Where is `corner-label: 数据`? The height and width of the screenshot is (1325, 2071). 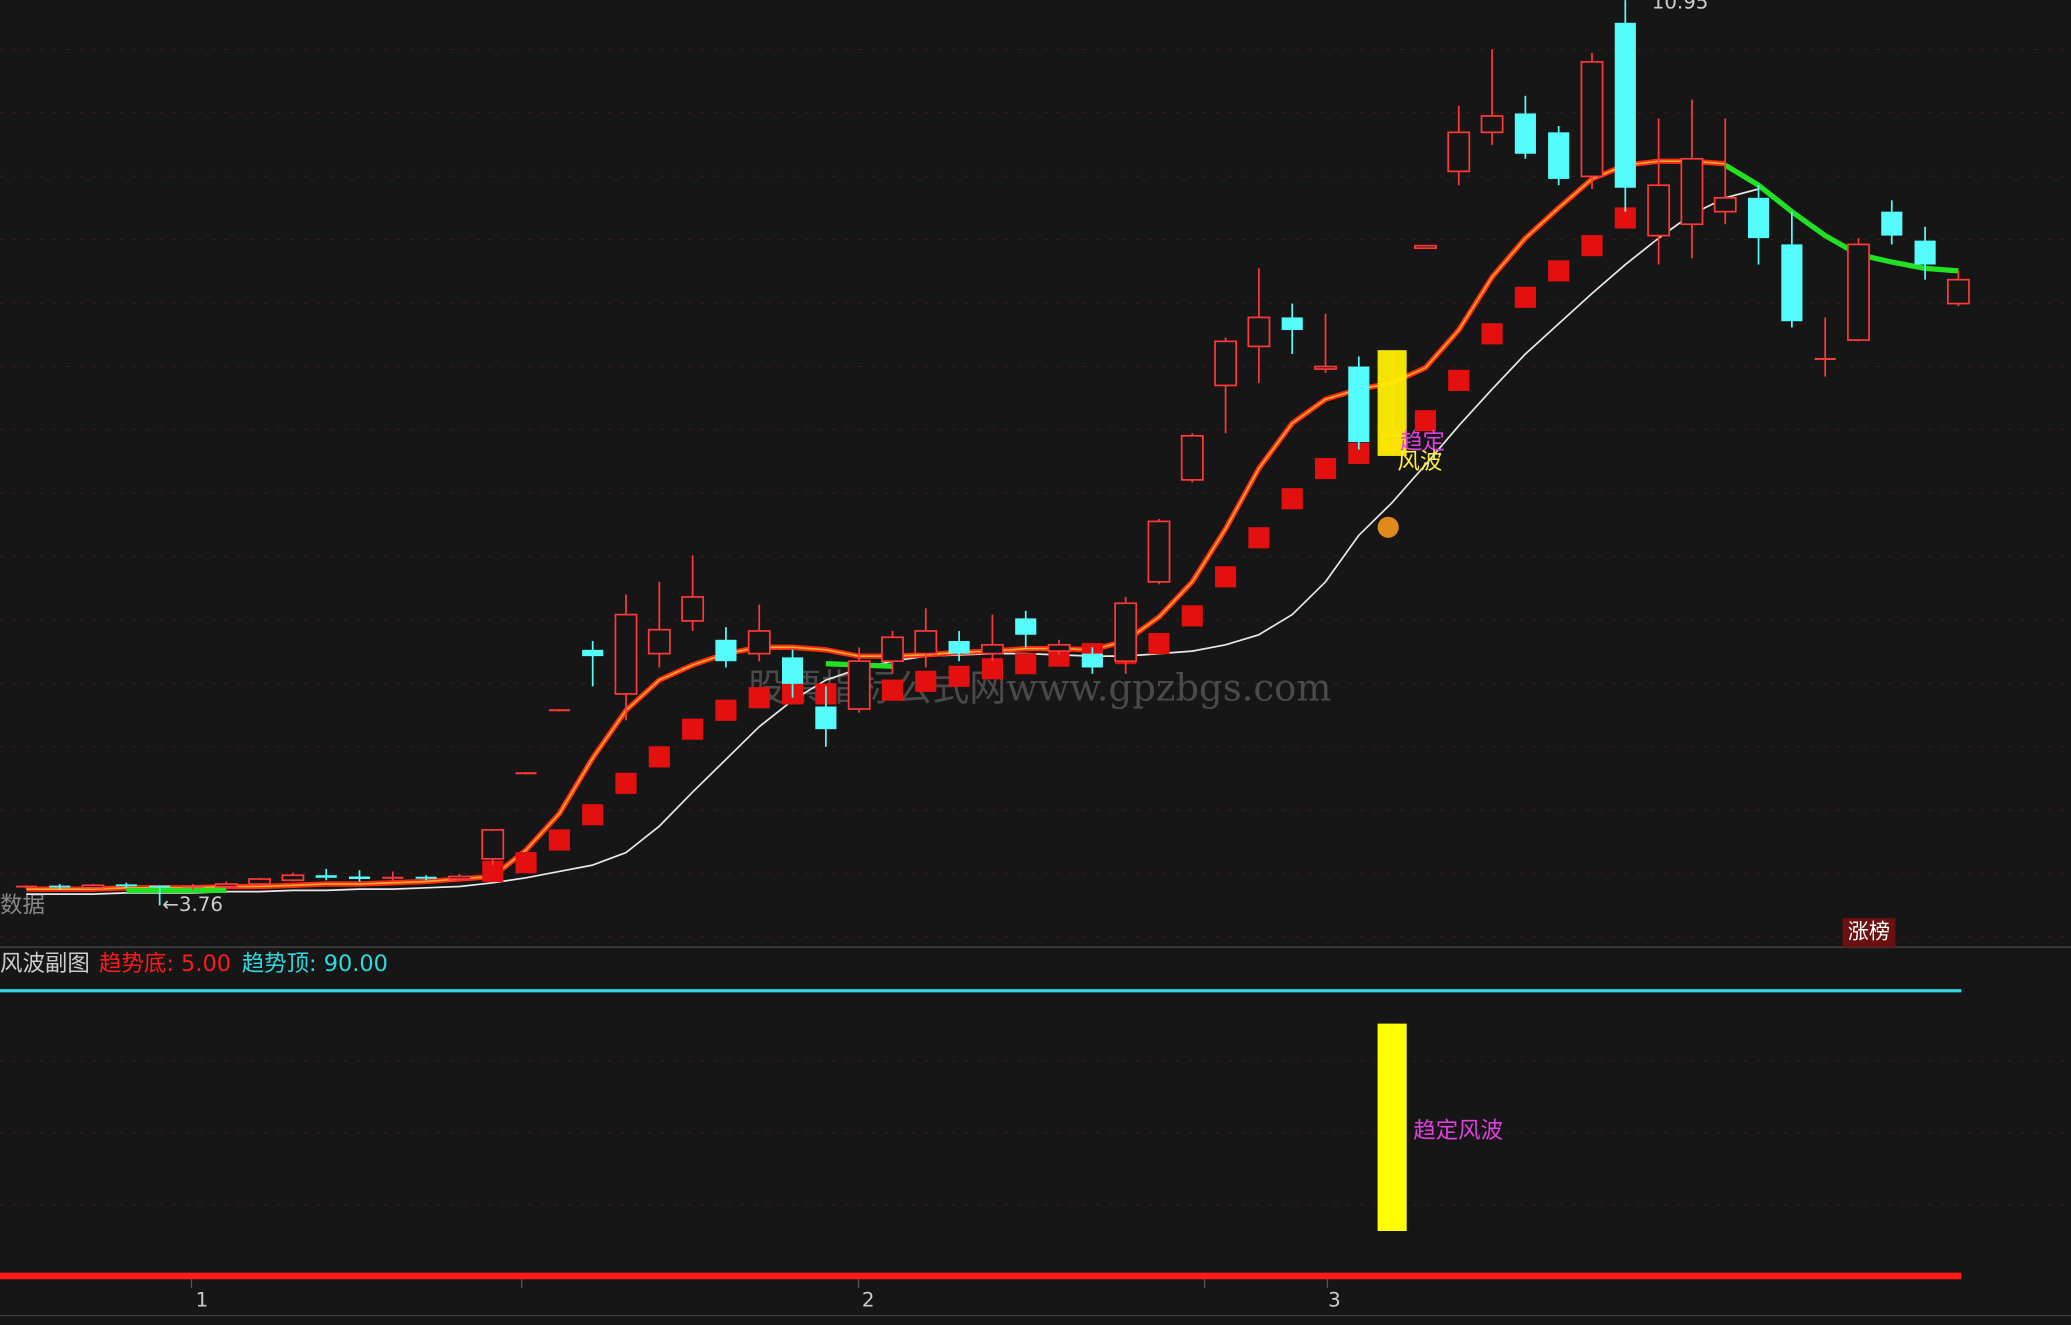
corner-label: 数据 is located at coordinates (22, 906).